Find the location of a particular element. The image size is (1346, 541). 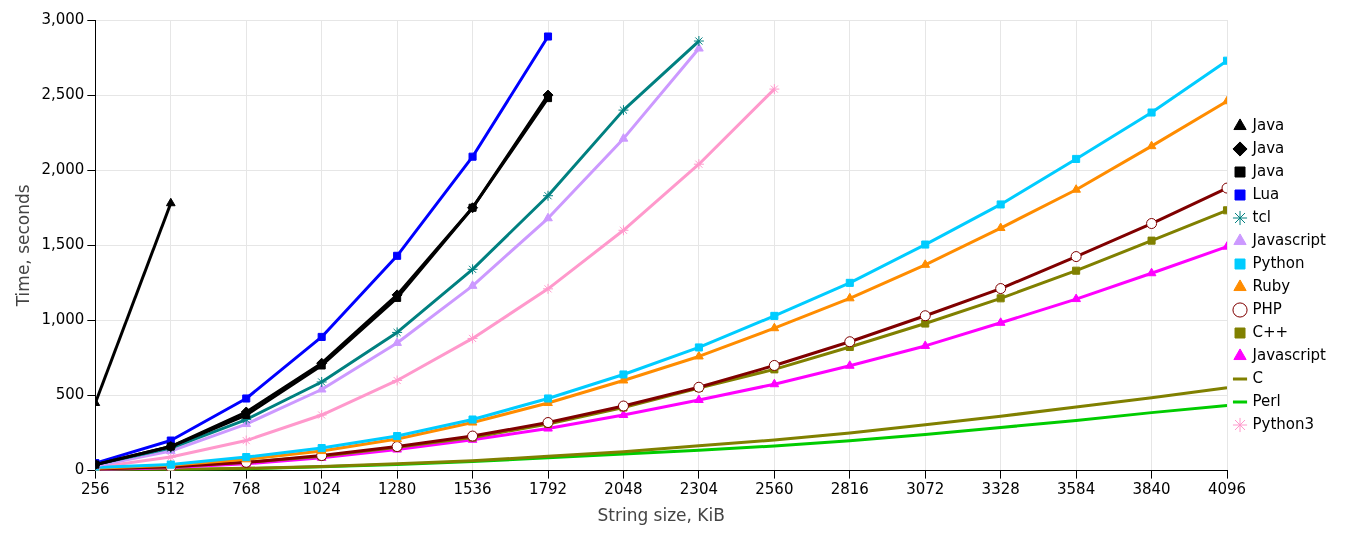

y-tick-label: 3,000 is located at coordinates (63, 18).